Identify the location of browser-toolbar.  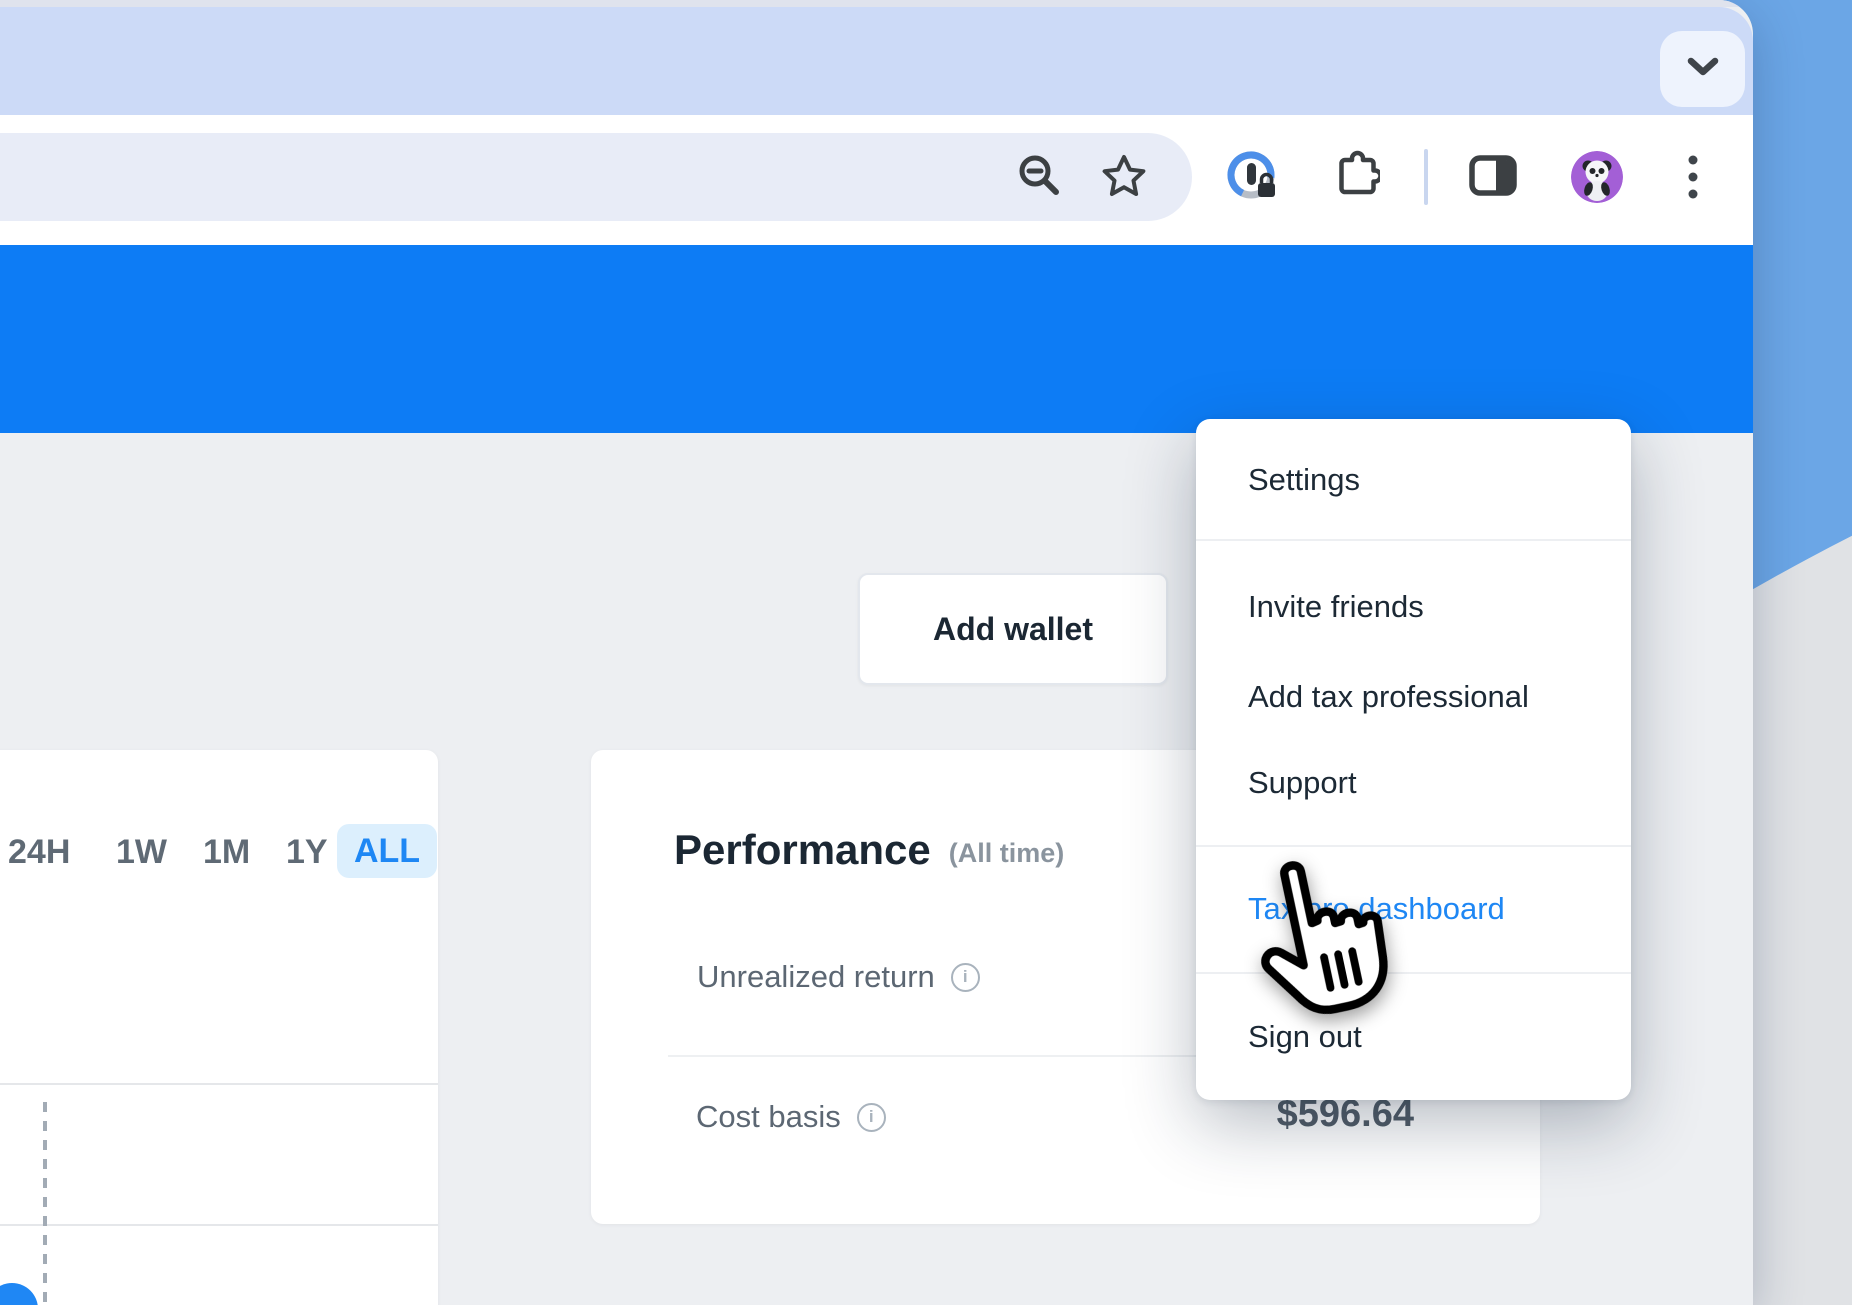
(876, 180).